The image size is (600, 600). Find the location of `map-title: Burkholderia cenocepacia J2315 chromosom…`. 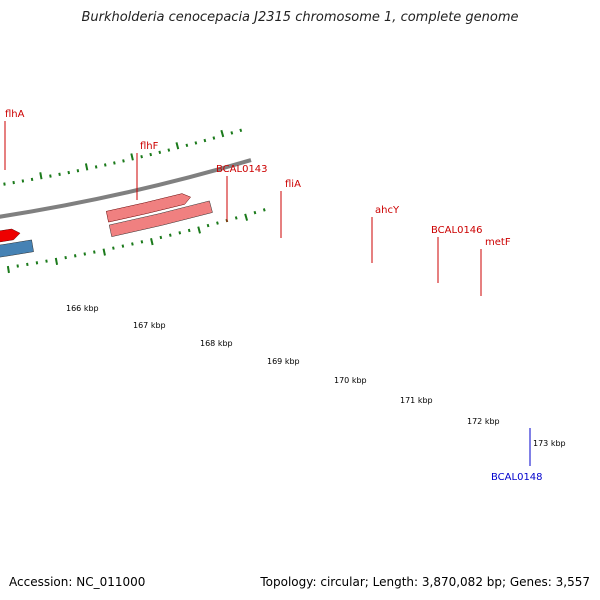

map-title: Burkholderia cenocepacia J2315 chromosom… is located at coordinates (300, 17).